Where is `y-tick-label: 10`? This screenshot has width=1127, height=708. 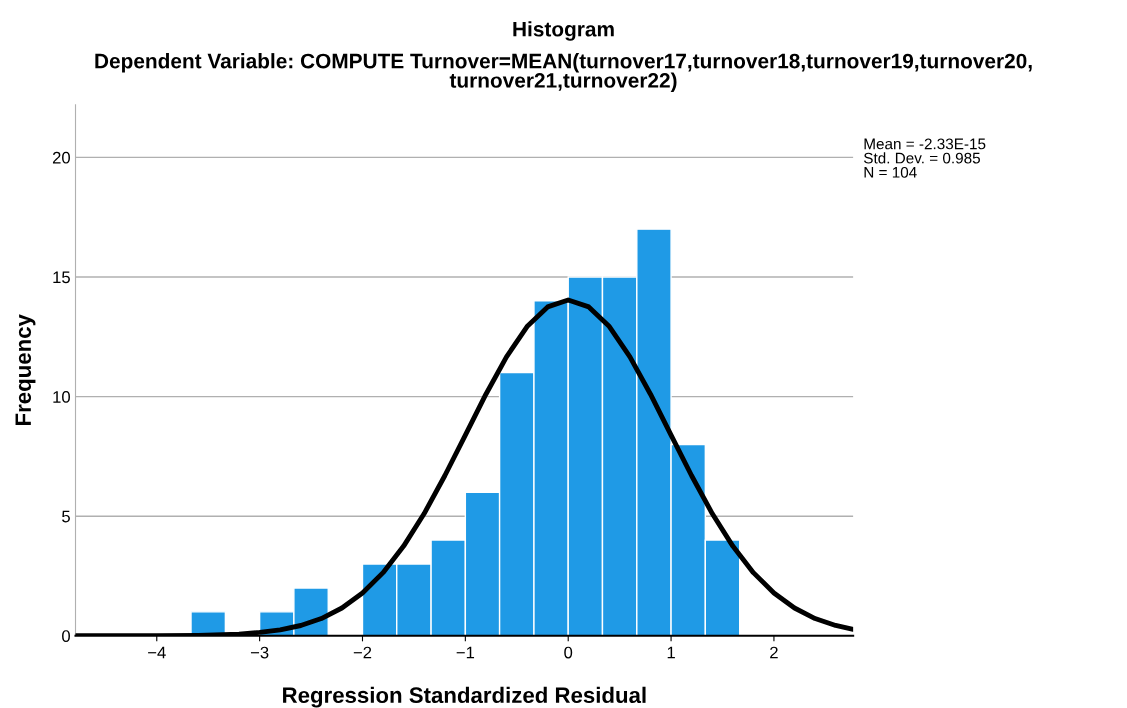 y-tick-label: 10 is located at coordinates (61, 397).